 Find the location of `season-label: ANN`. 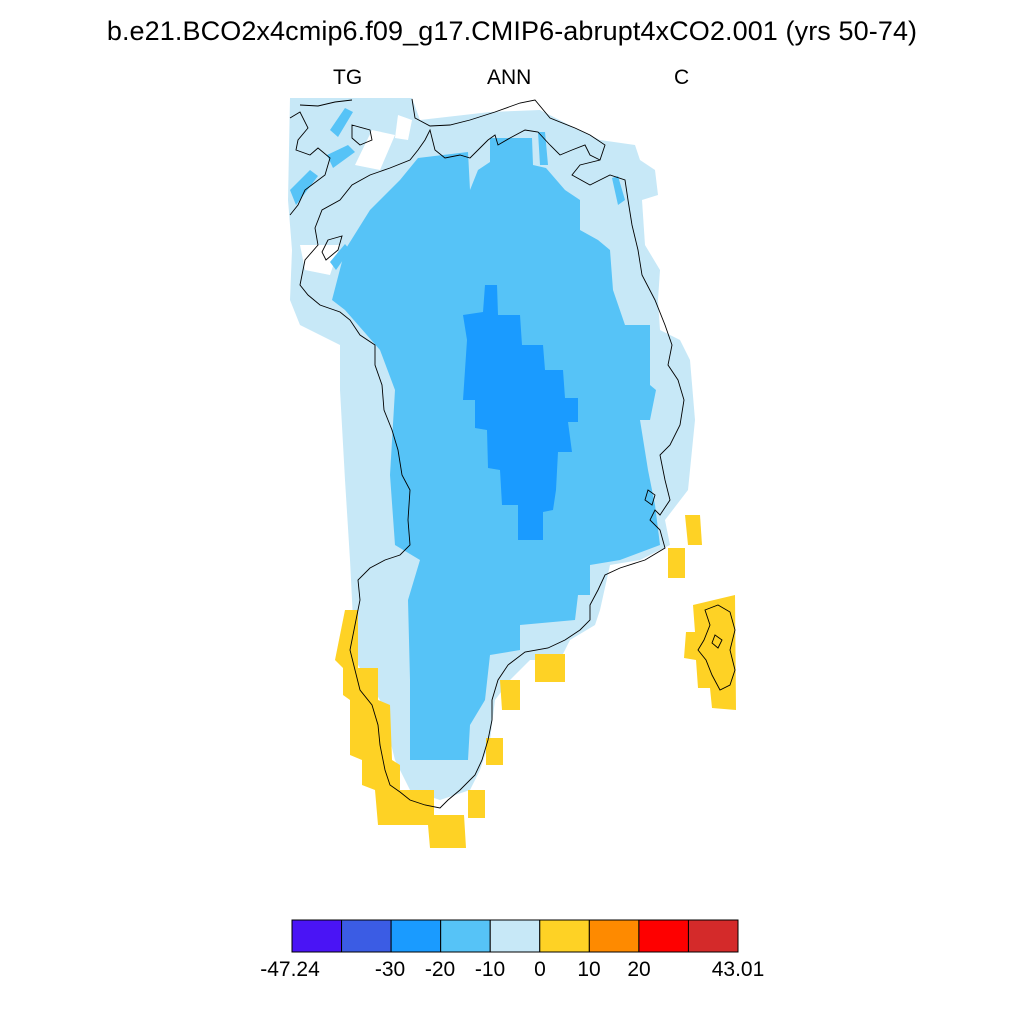

season-label: ANN is located at coordinates (509, 77).